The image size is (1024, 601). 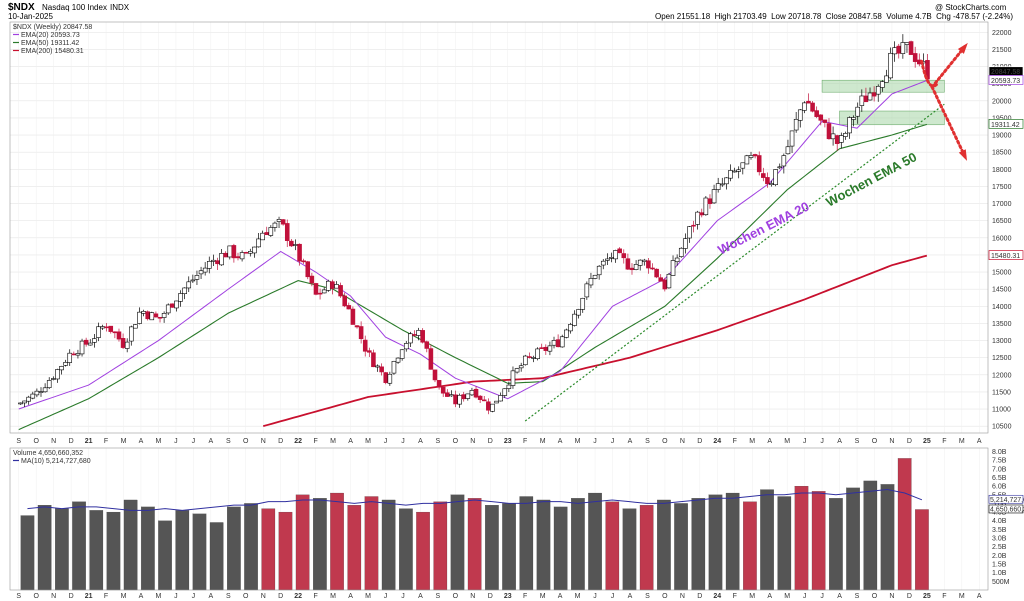 What do you see at coordinates (999, 504) in the screenshot?
I see `volume-tick-label: 5.0B` at bounding box center [999, 504].